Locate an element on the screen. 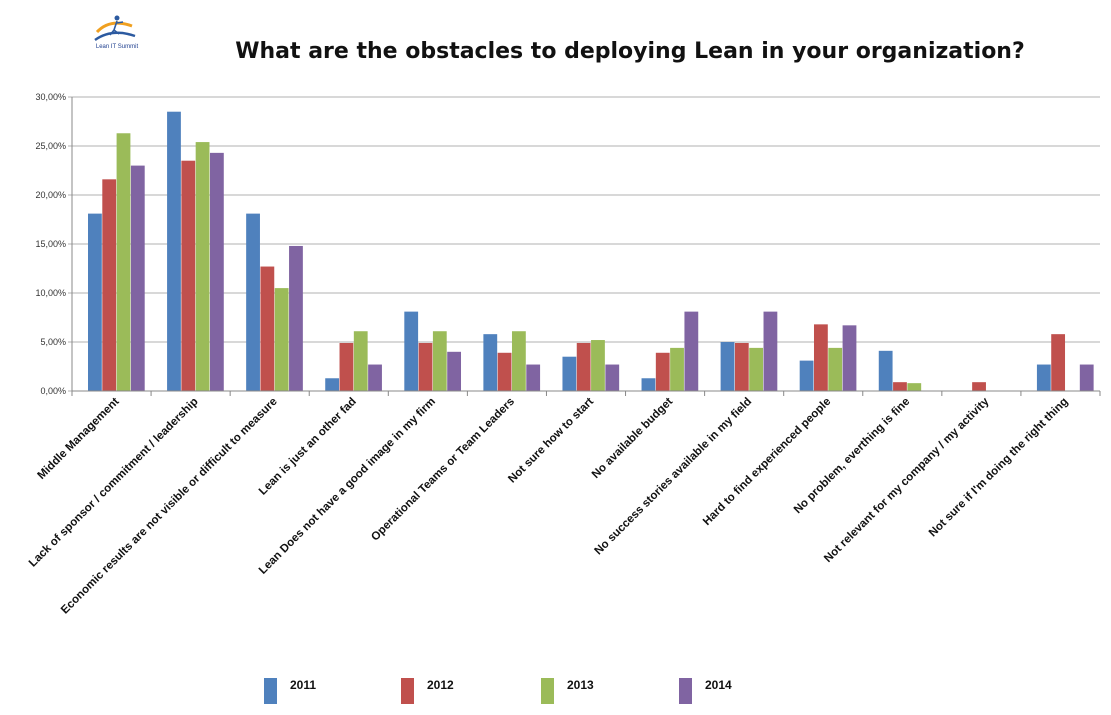  y-tick-label: 0,00% is located at coordinates (53, 391).